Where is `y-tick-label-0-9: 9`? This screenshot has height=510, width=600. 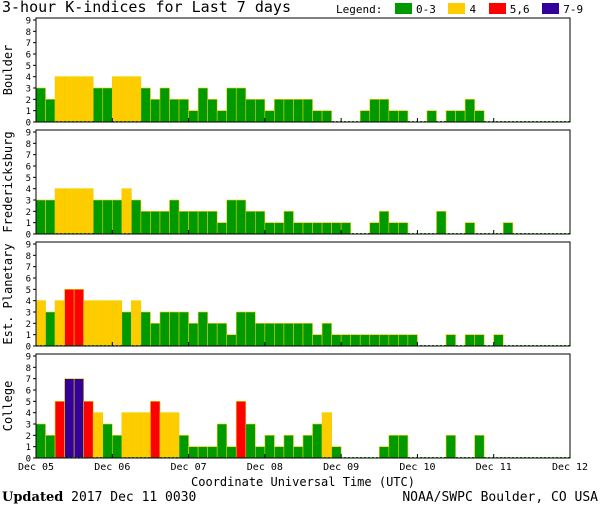
y-tick-label-0-9: 9 is located at coordinates (28, 22).